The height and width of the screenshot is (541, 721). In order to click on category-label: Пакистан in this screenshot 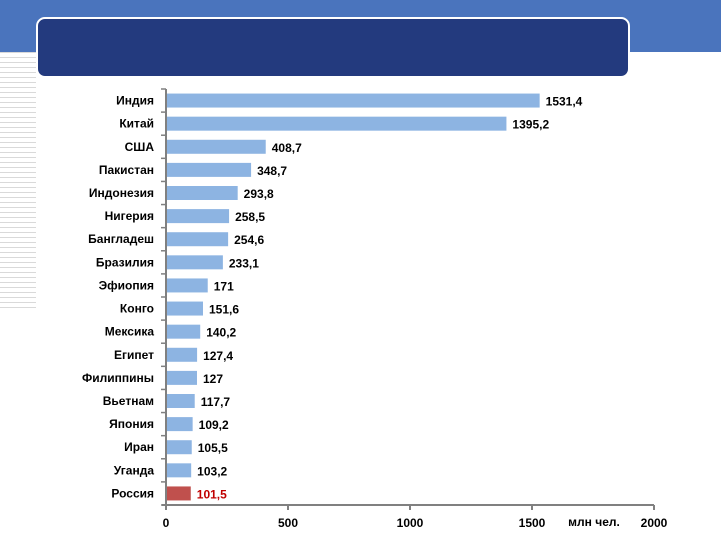, I will do `click(126, 170)`.